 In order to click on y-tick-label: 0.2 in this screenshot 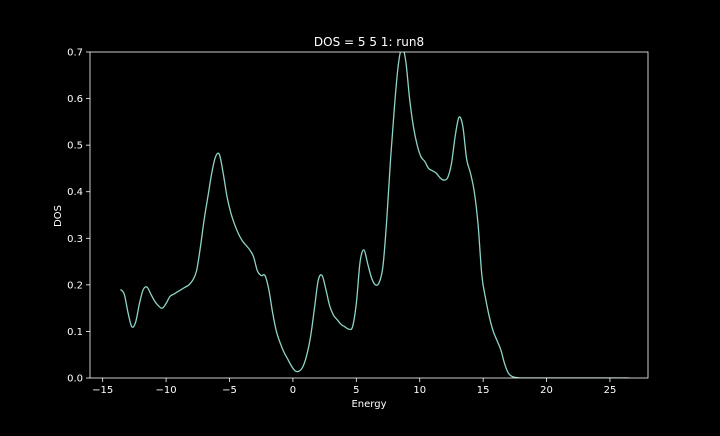, I will do `click(75, 285)`.